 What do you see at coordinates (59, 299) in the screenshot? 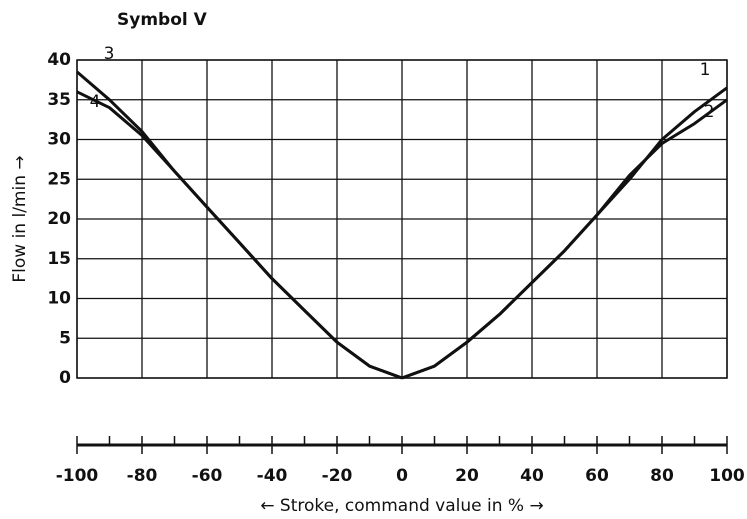
I see `y-tick-label: 10` at bounding box center [59, 299].